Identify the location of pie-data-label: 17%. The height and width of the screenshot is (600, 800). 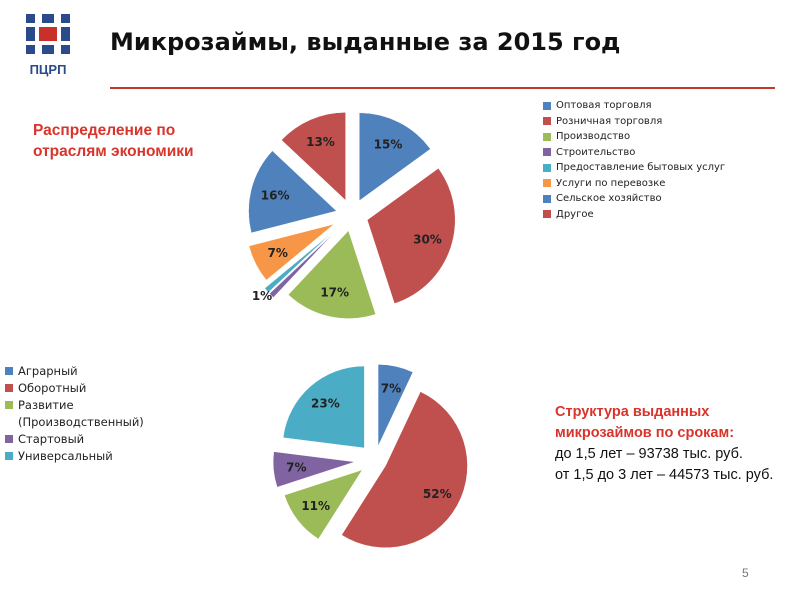
(334, 292).